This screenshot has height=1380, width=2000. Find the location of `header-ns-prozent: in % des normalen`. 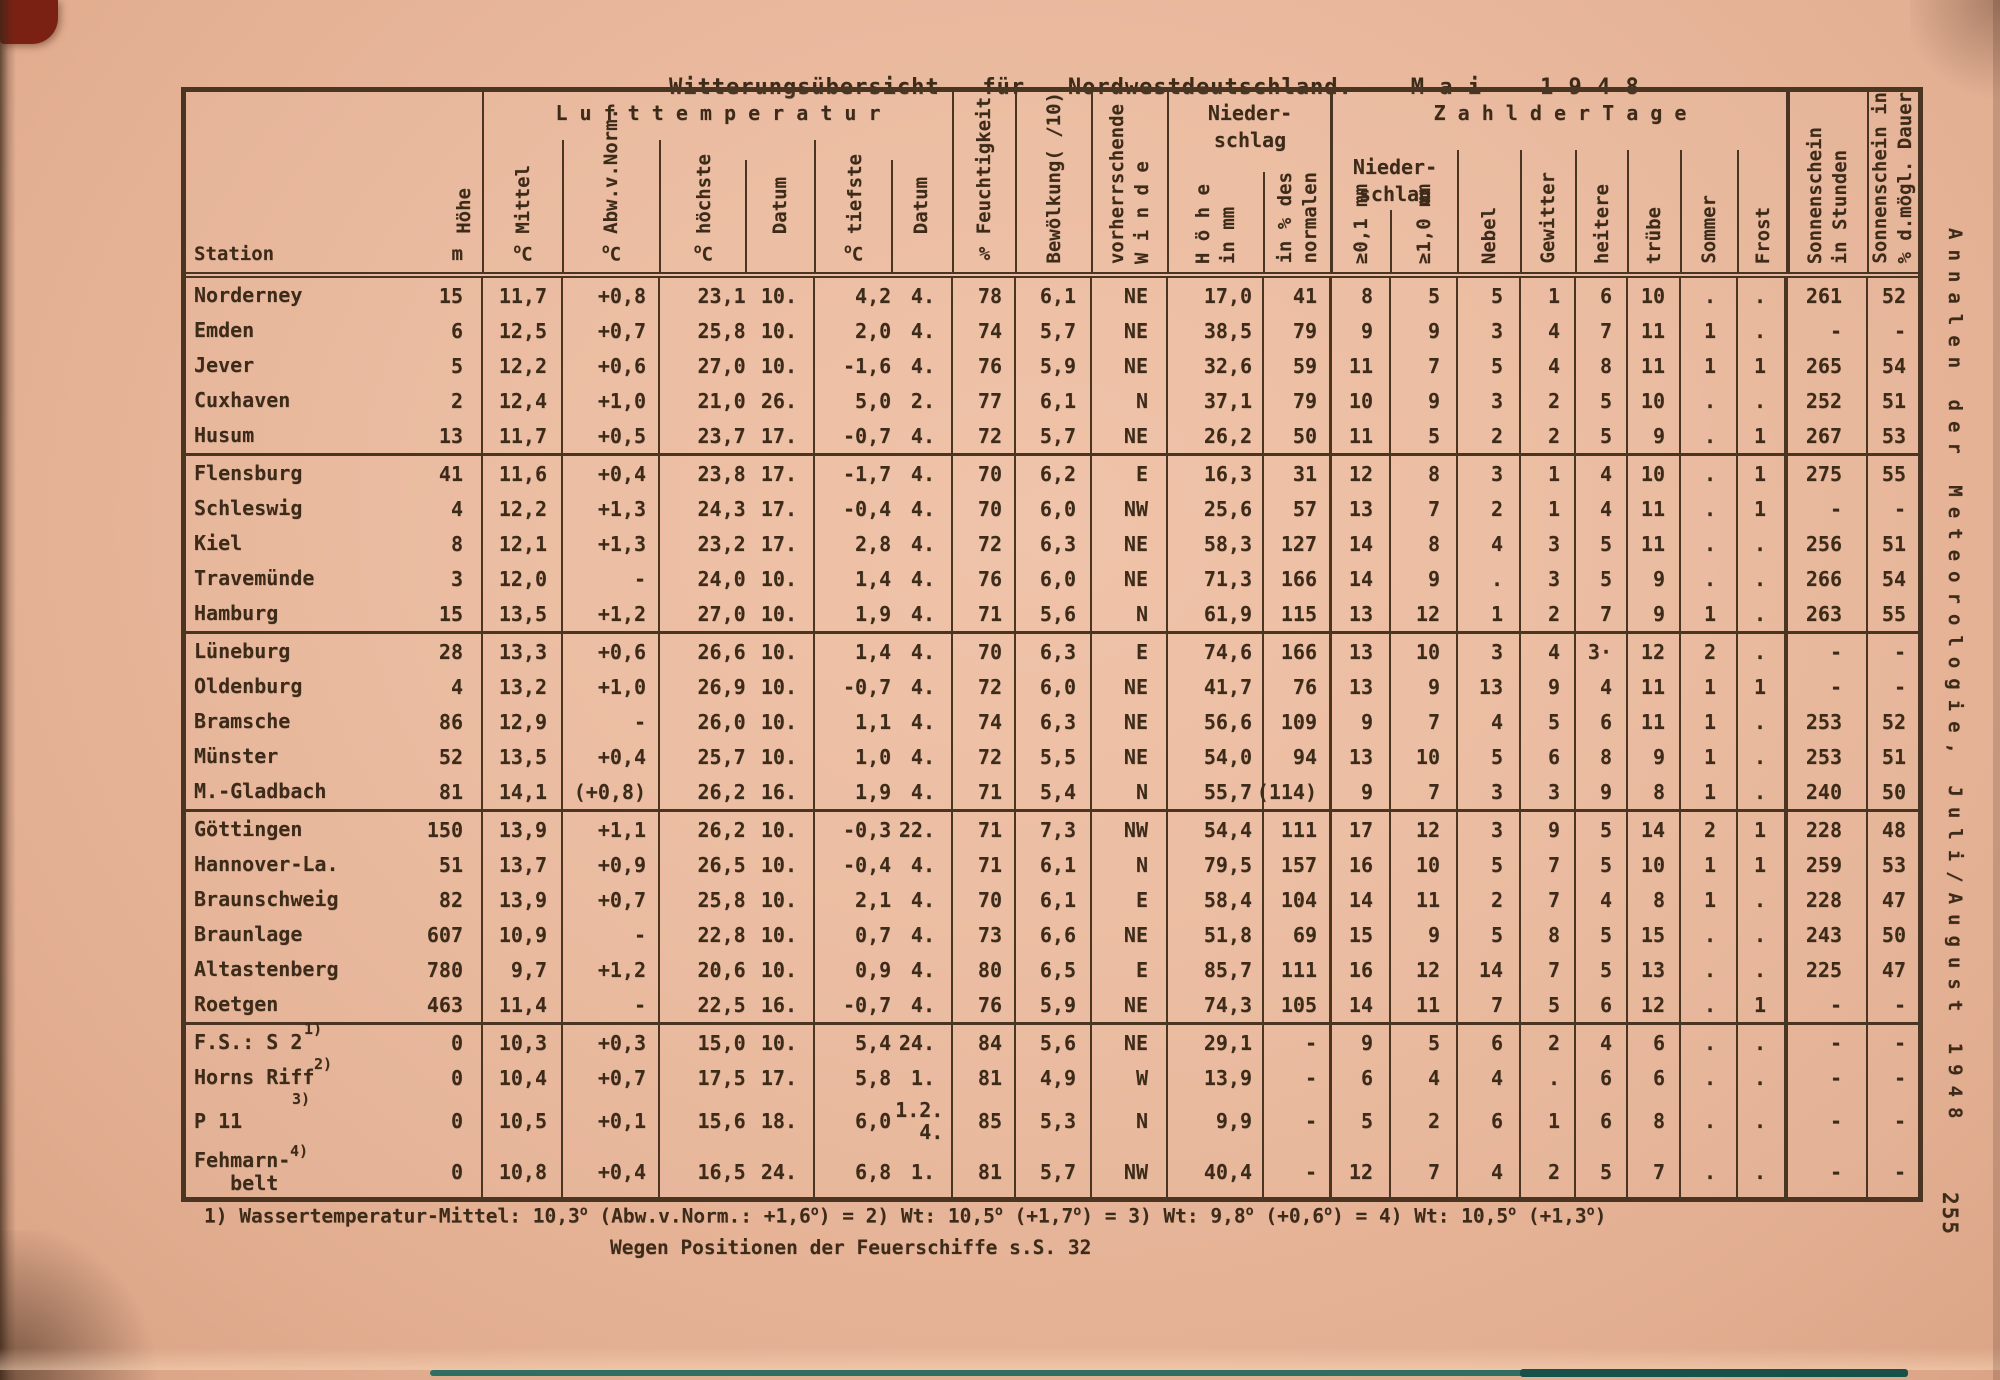

header-ns-prozent: in % des normalen is located at coordinates (1298, 182).